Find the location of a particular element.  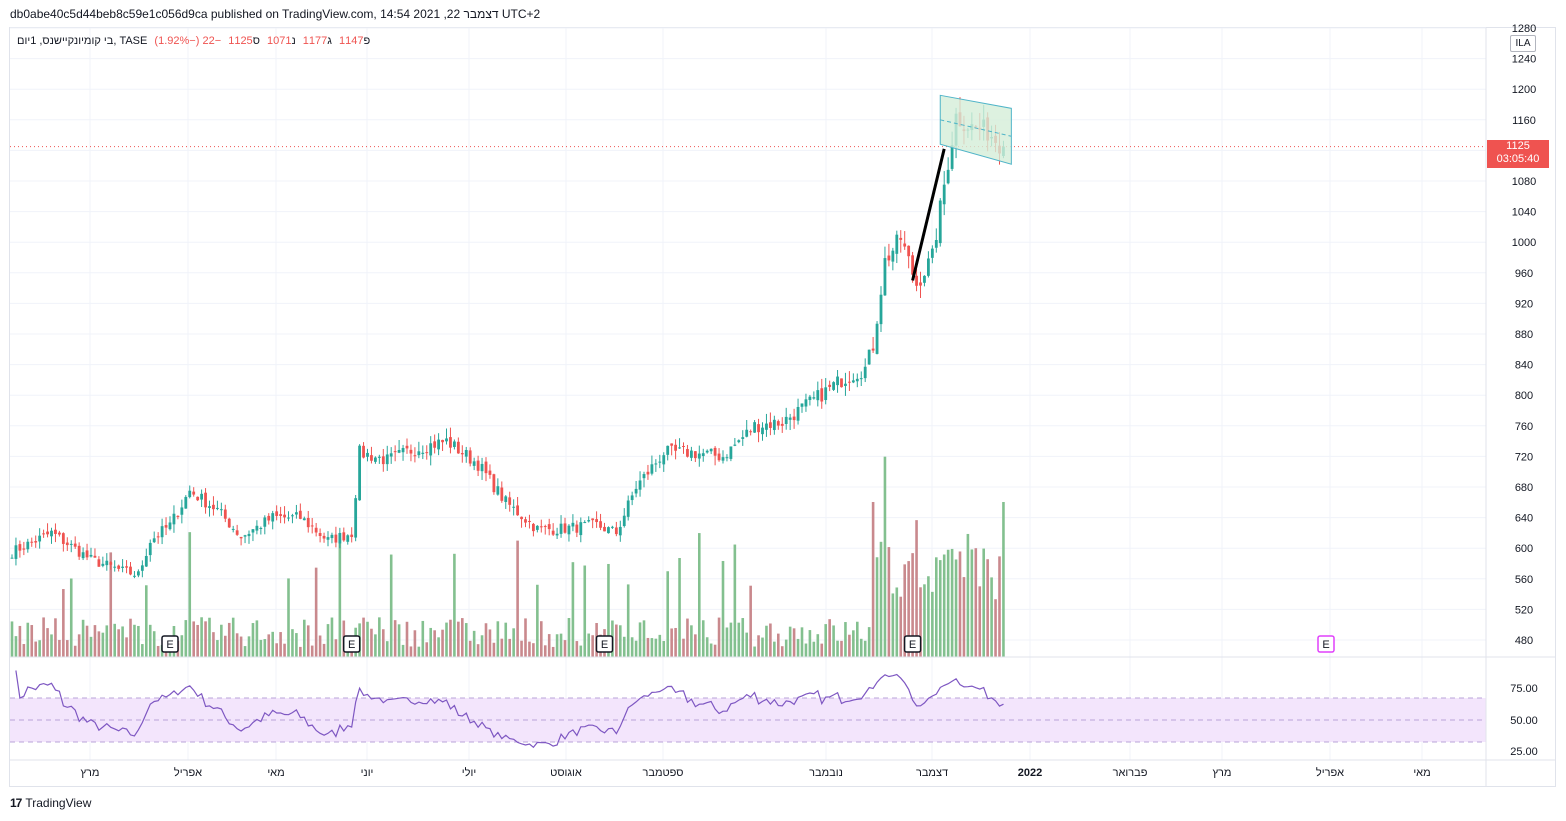

earnings-marker is located at coordinates (351, 644).